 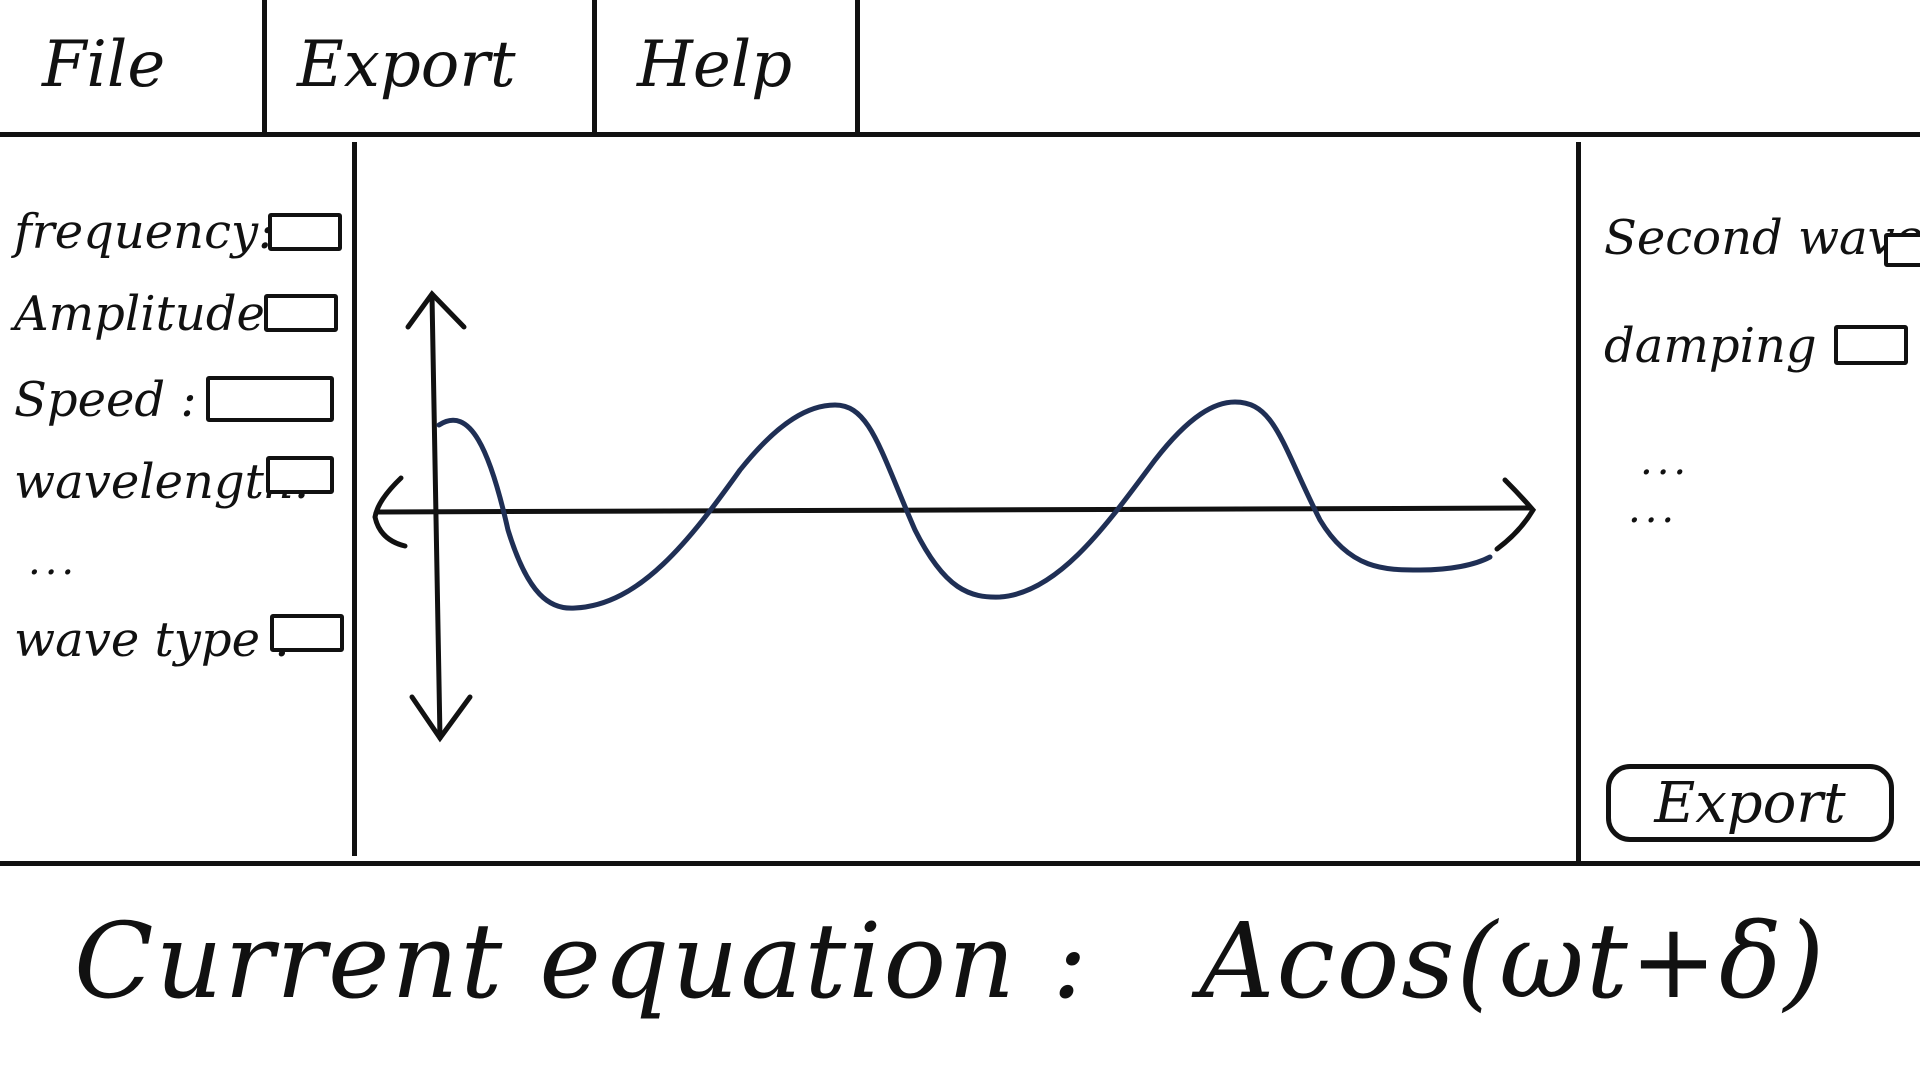 I want to click on param-amplitude: Amplitude:, so click(x=147, y=314).